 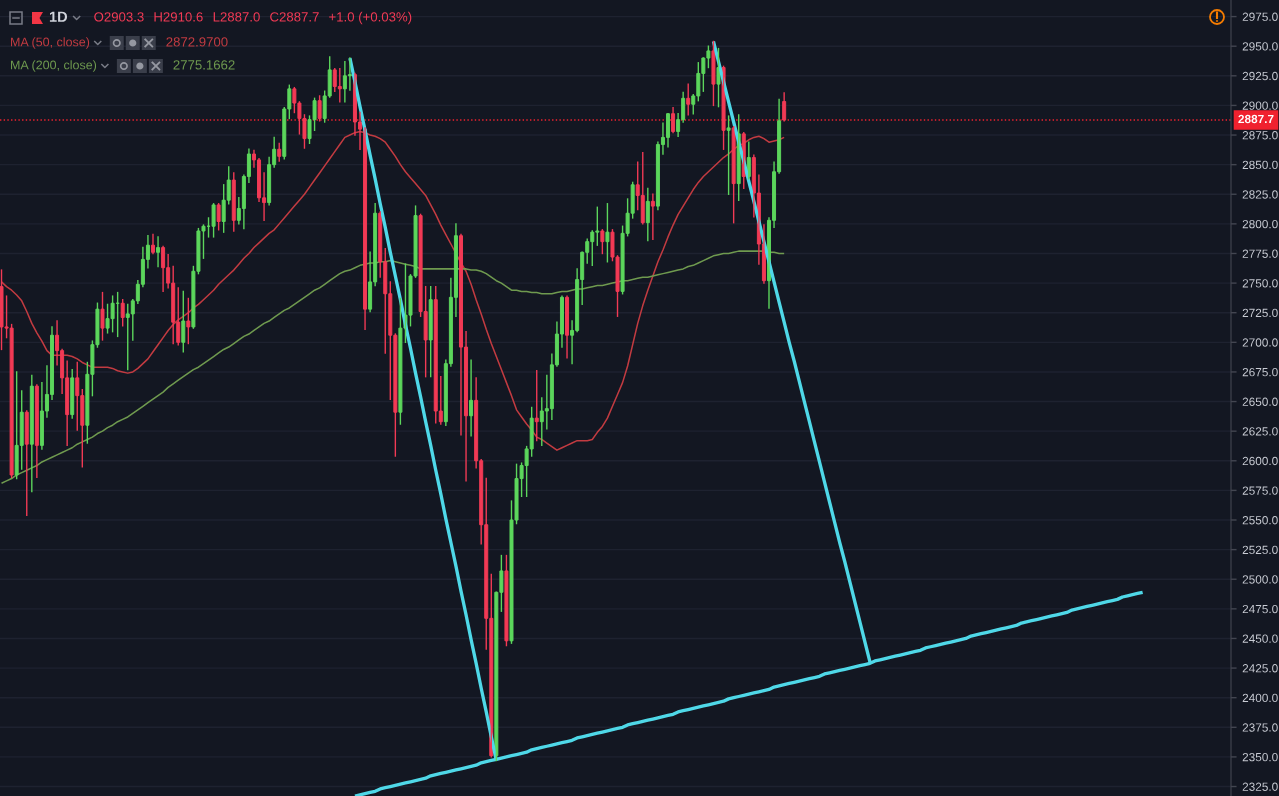 What do you see at coordinates (1260, 135) in the screenshot?
I see `y-tick-label: 2875.0` at bounding box center [1260, 135].